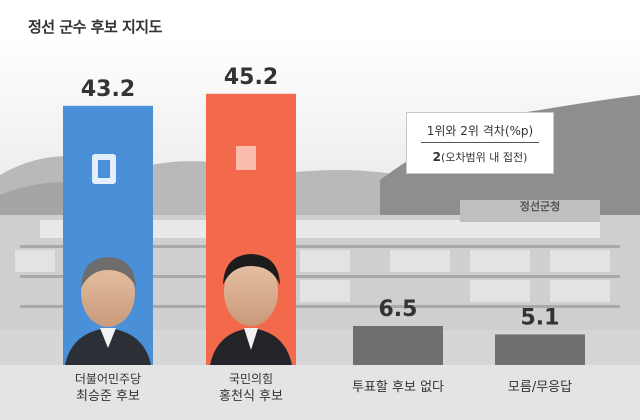  What do you see at coordinates (398, 345) in the screenshot?
I see `bar-no-candidate` at bounding box center [398, 345].